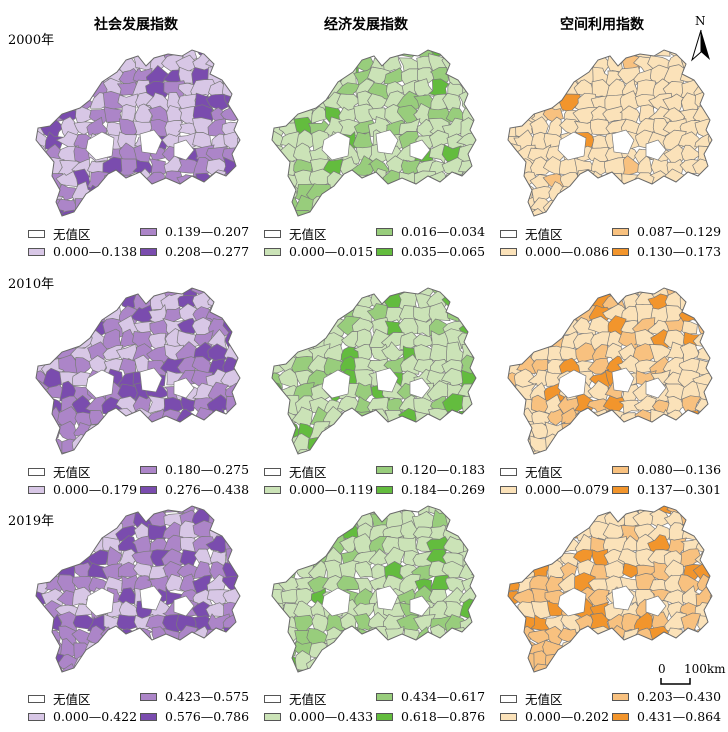 The image size is (728, 732). I want to click on map-panel-social-2019, so click(139, 587).